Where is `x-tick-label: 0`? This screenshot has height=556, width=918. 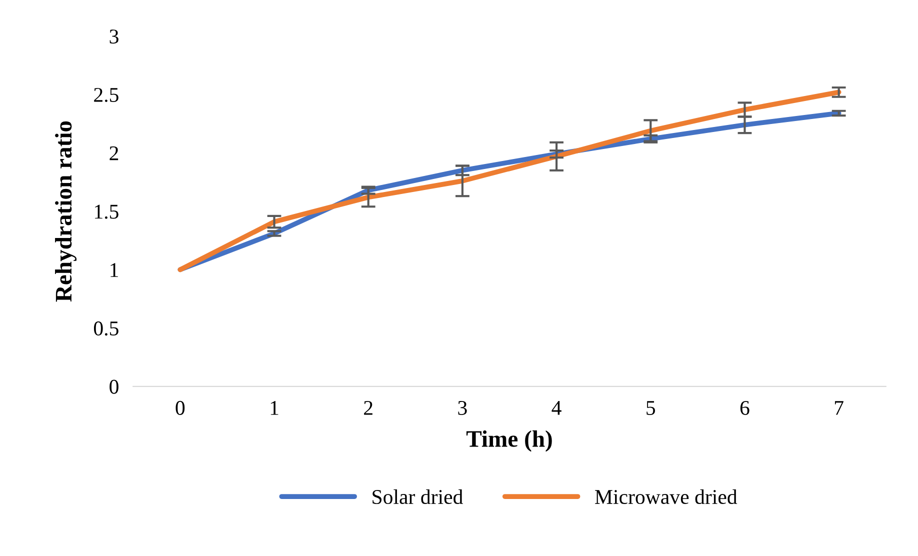
x-tick-label: 0 is located at coordinates (180, 407).